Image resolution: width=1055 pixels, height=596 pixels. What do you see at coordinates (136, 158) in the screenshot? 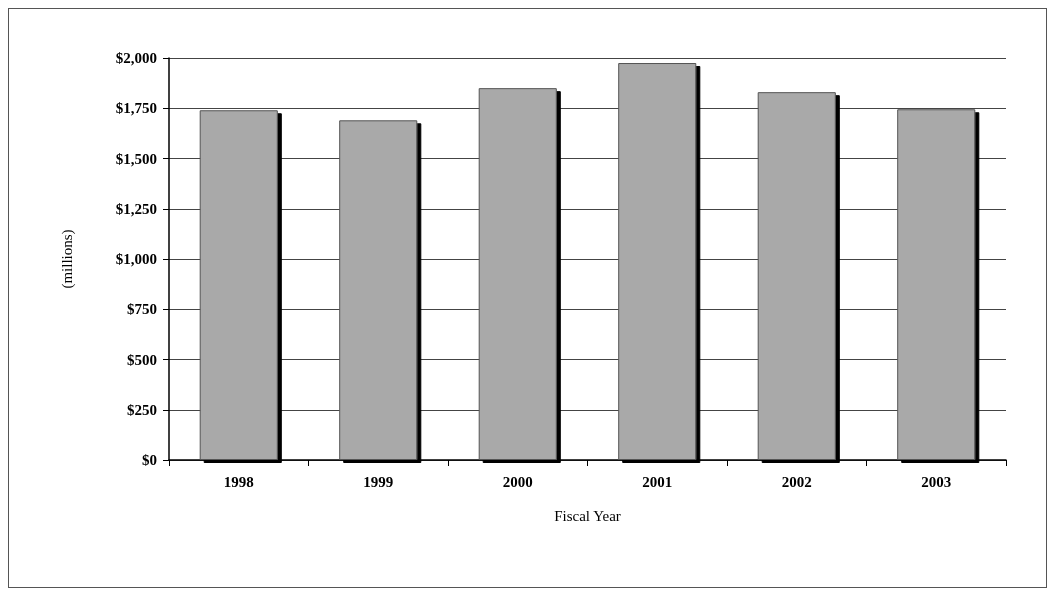
I see `y-tick-label: $1,500` at bounding box center [136, 158].